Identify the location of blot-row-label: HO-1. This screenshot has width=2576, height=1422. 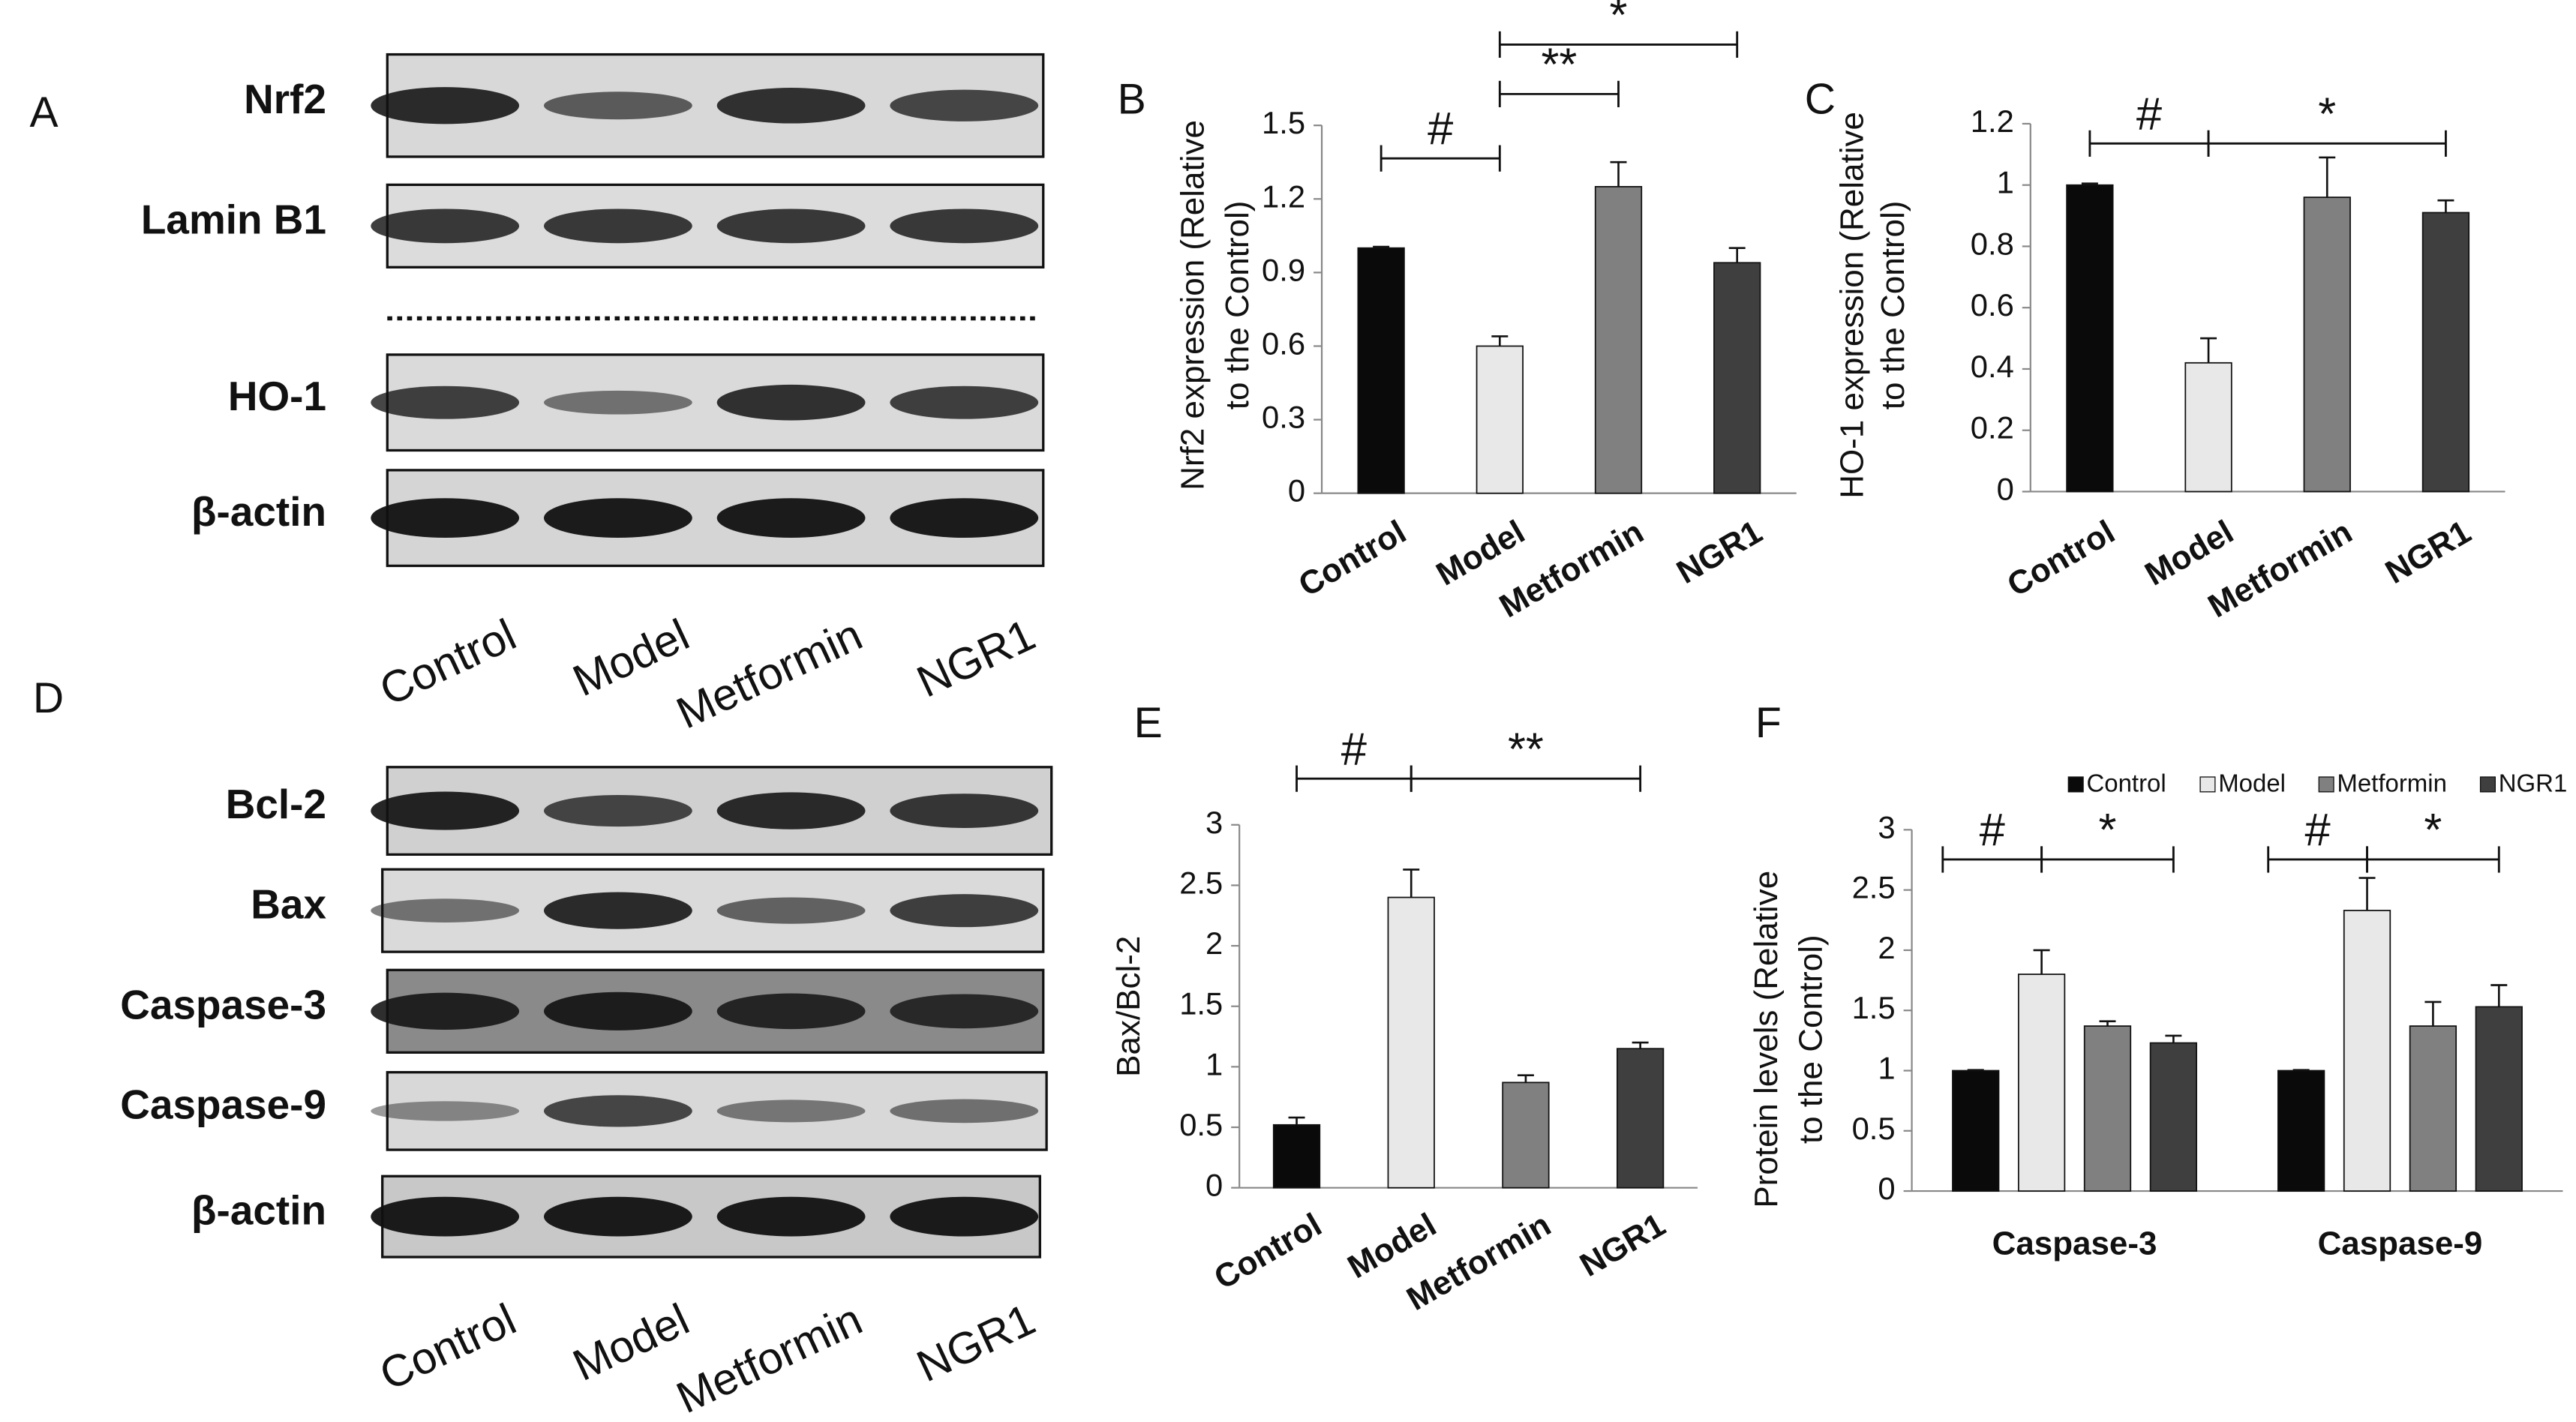
(277, 396).